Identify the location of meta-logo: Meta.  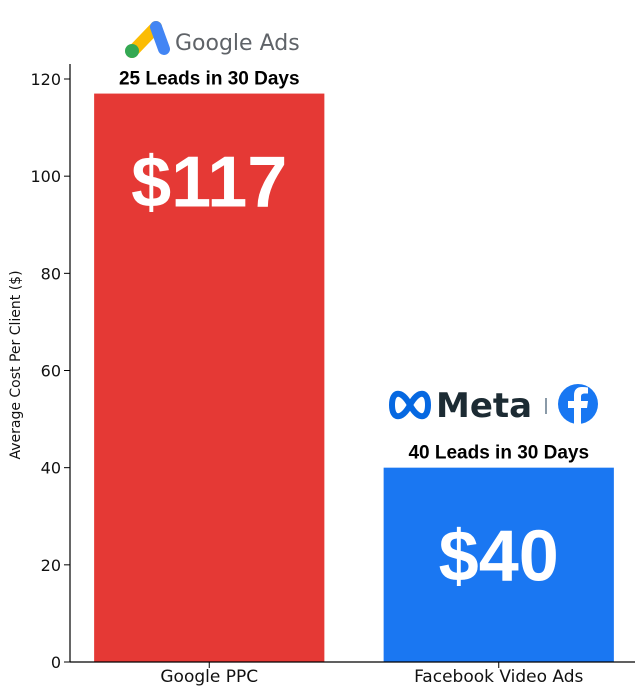
(493, 405).